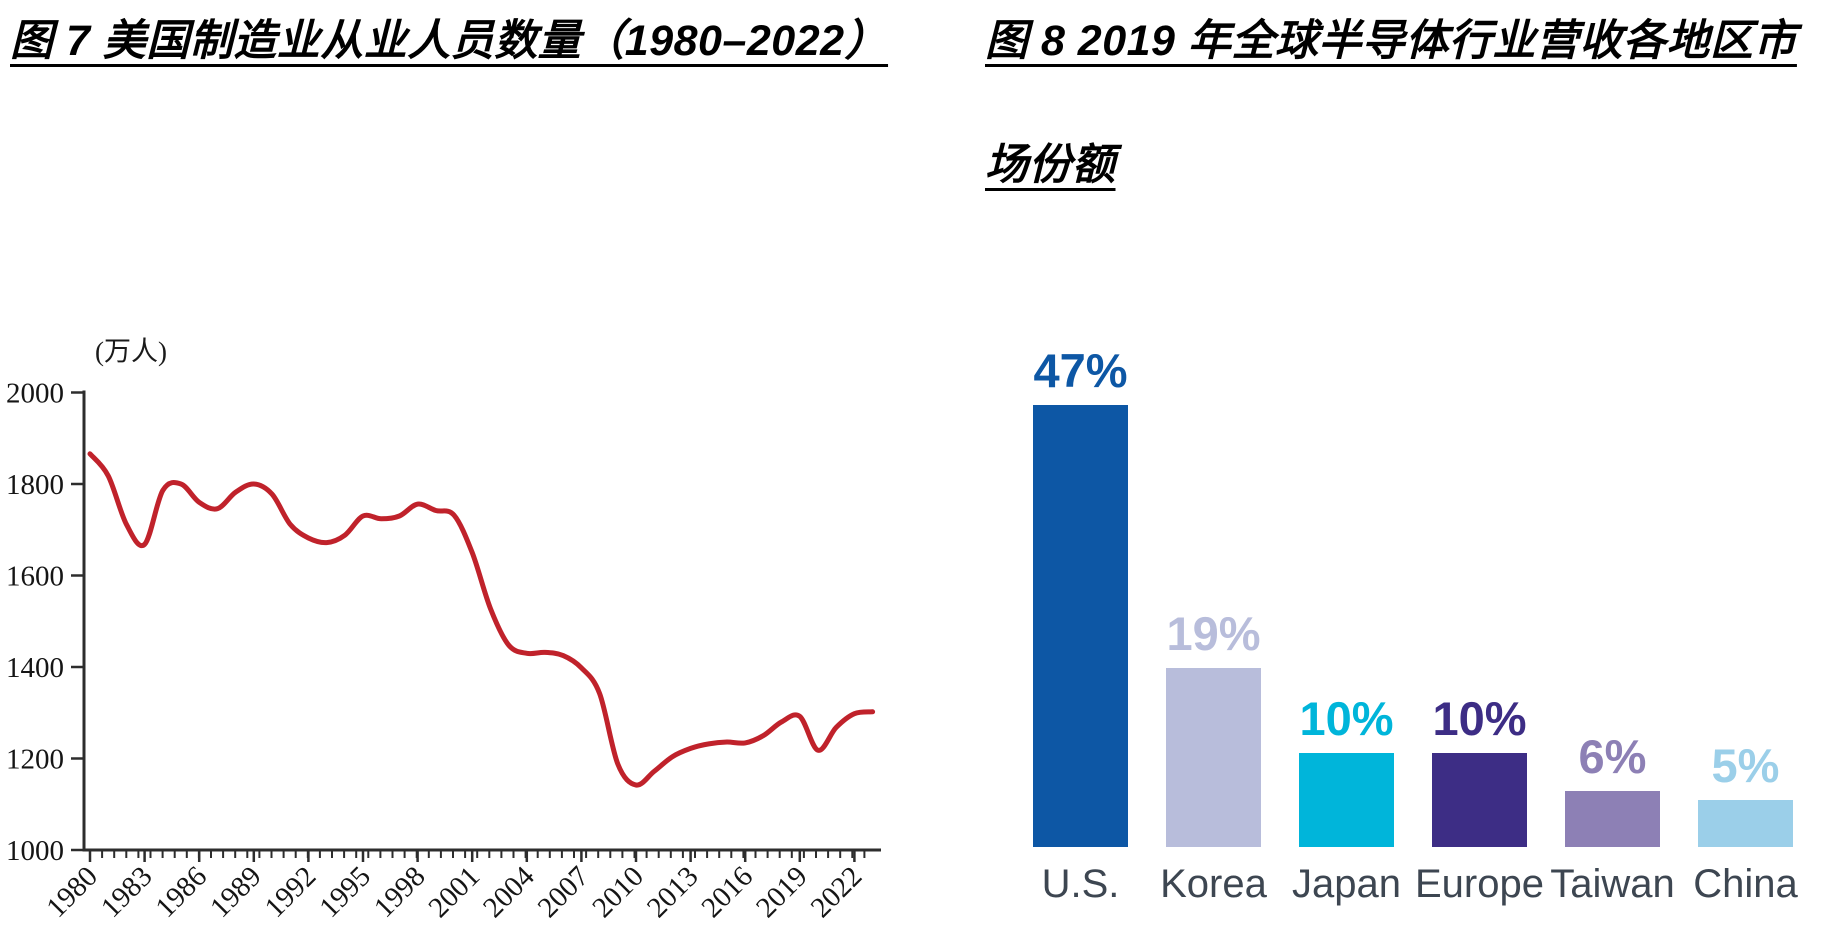 Image resolution: width=1848 pixels, height=940 pixels. I want to click on y-axis-unit-label: (万人), so click(131, 352).